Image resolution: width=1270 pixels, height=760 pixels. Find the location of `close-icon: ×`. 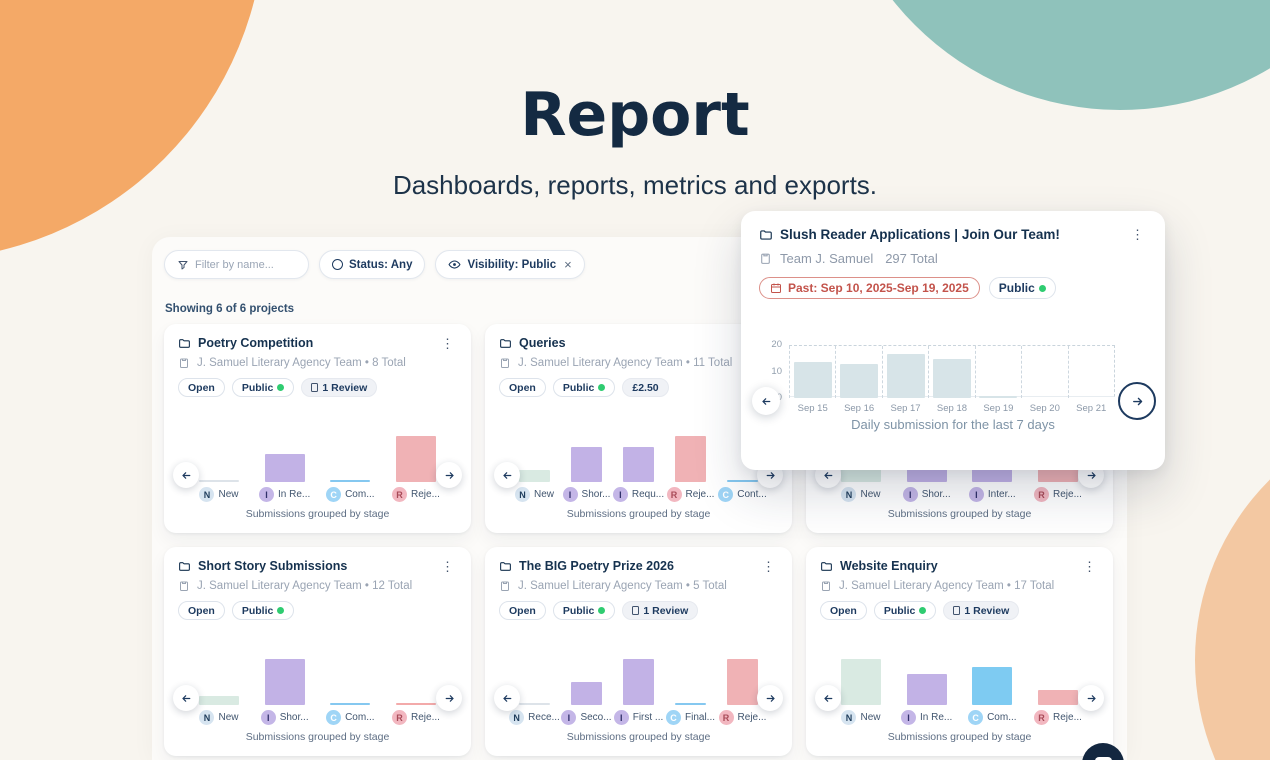

close-icon: × is located at coordinates (568, 264).